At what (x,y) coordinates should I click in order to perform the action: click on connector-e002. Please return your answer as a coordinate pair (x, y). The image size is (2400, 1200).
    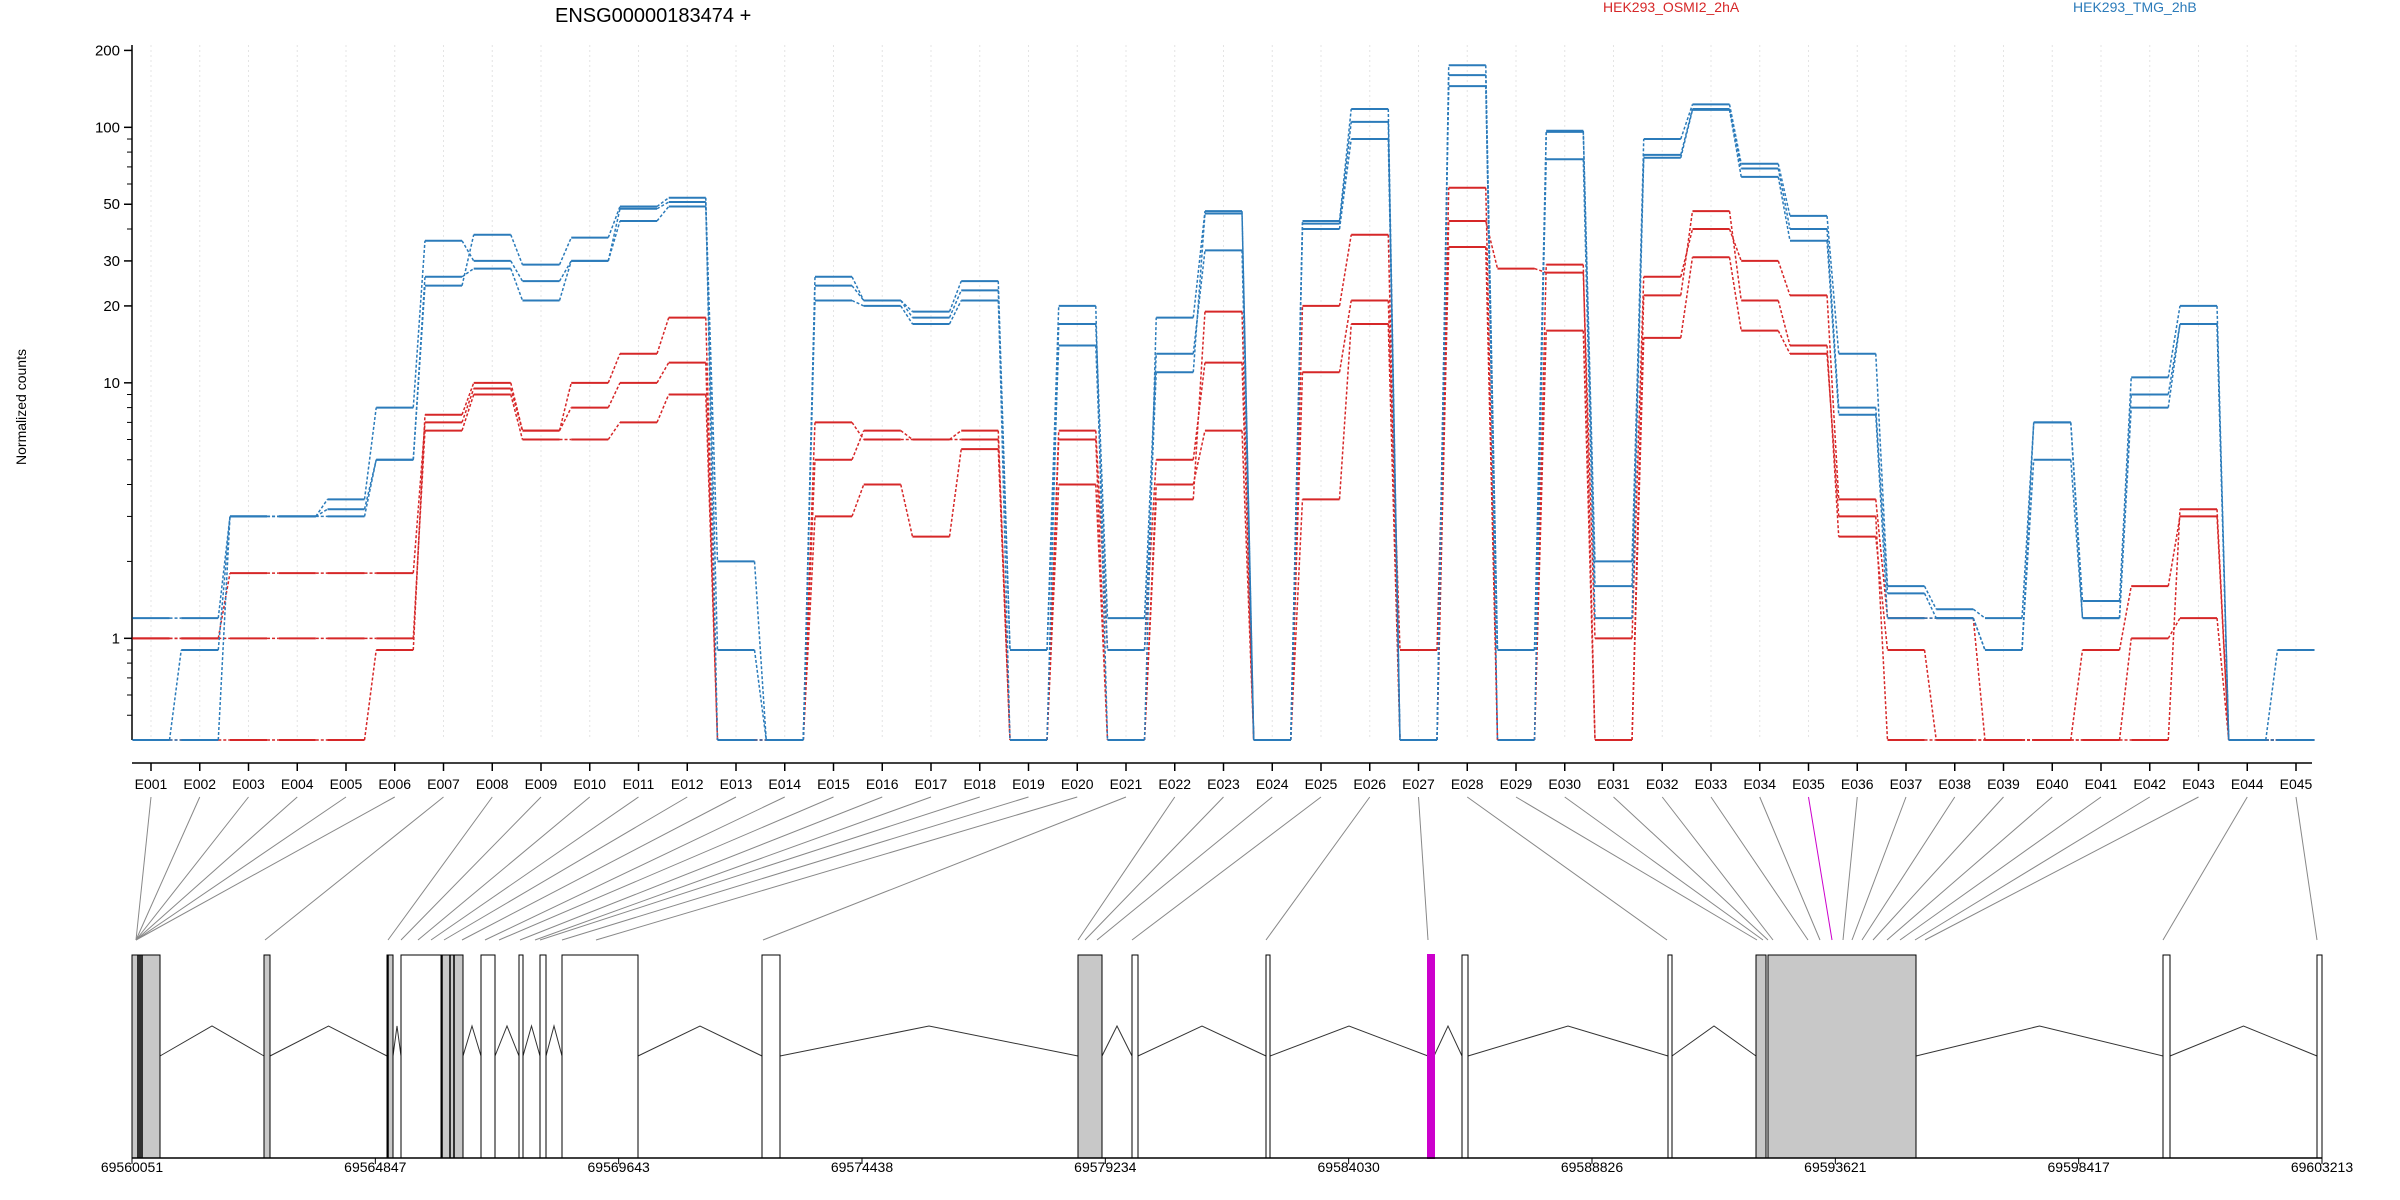
    Looking at the image, I should click on (168, 868).